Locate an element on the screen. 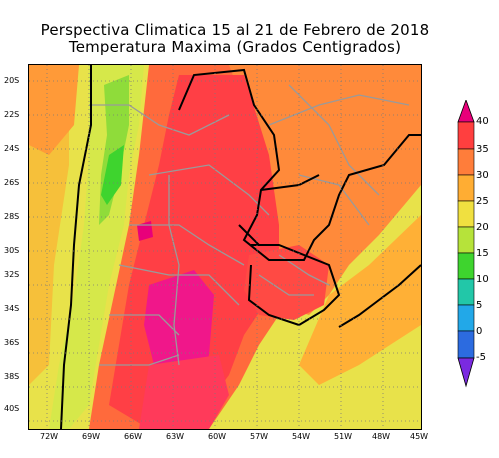 This screenshot has width=499, height=458. lon-label-69w: 69W is located at coordinates (91, 436).